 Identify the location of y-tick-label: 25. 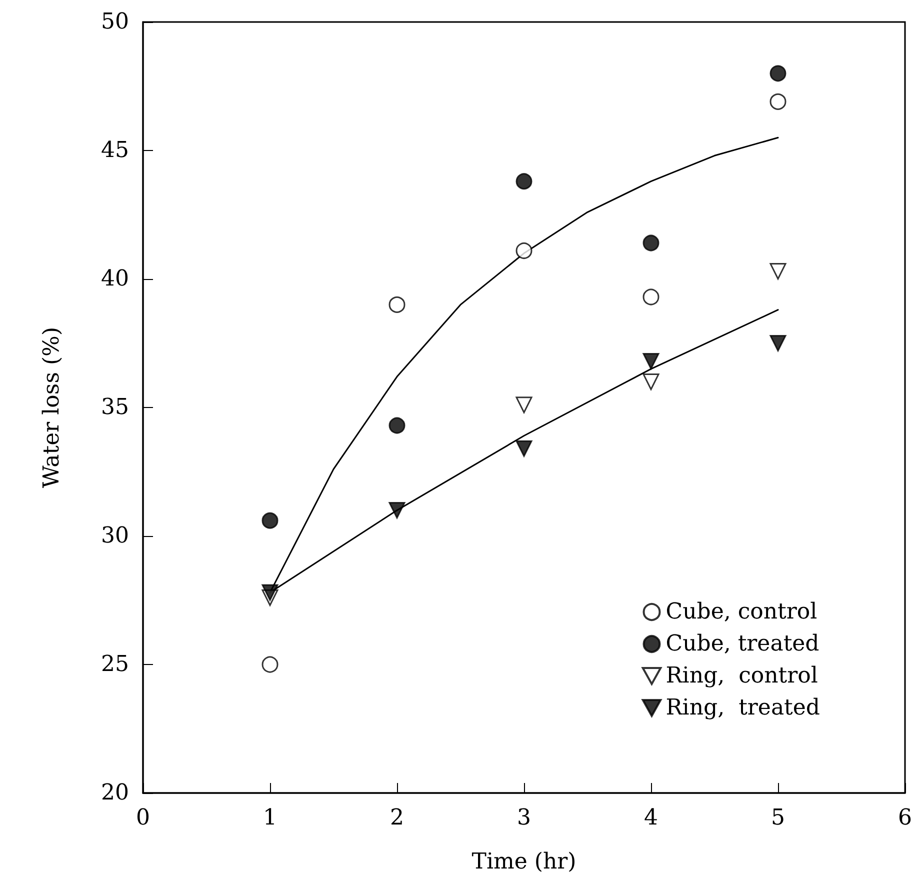
(115, 664).